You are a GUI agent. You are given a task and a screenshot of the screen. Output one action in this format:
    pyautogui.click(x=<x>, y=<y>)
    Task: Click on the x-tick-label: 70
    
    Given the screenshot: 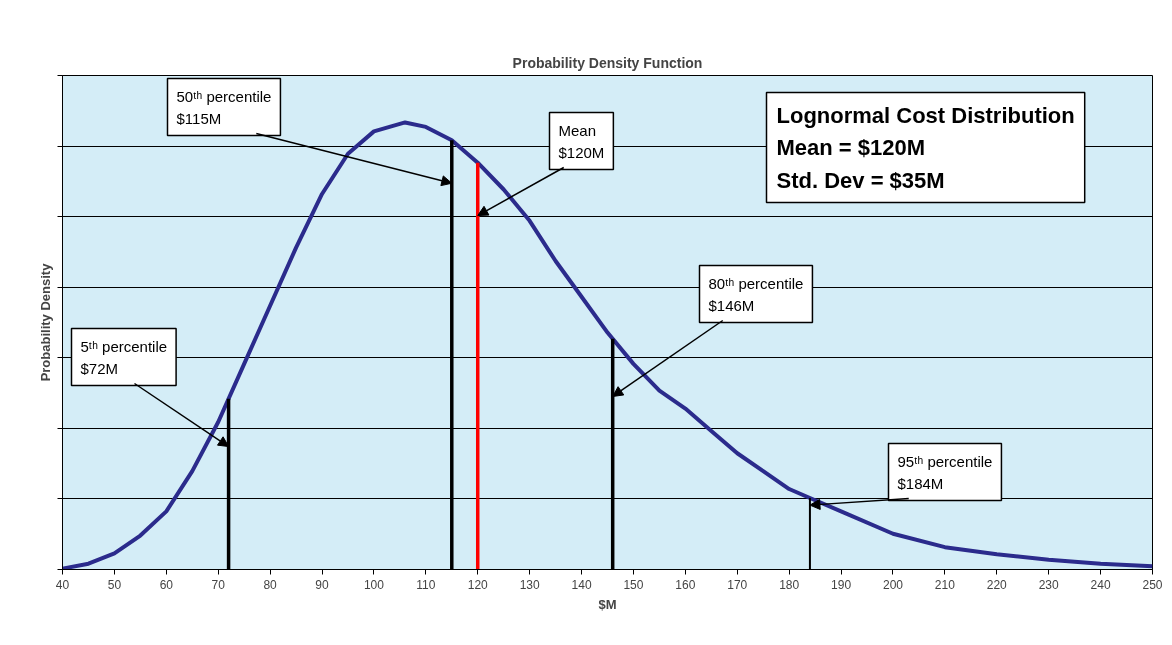 What is the action you would take?
    pyautogui.click(x=218, y=584)
    